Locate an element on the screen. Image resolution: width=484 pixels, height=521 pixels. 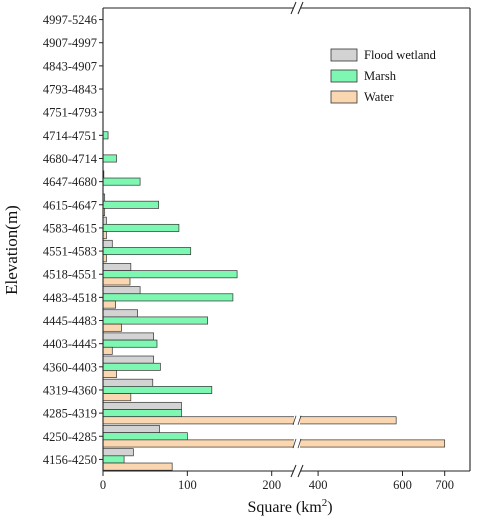
y-tick-label: 4793-4843 is located at coordinates (70, 90).